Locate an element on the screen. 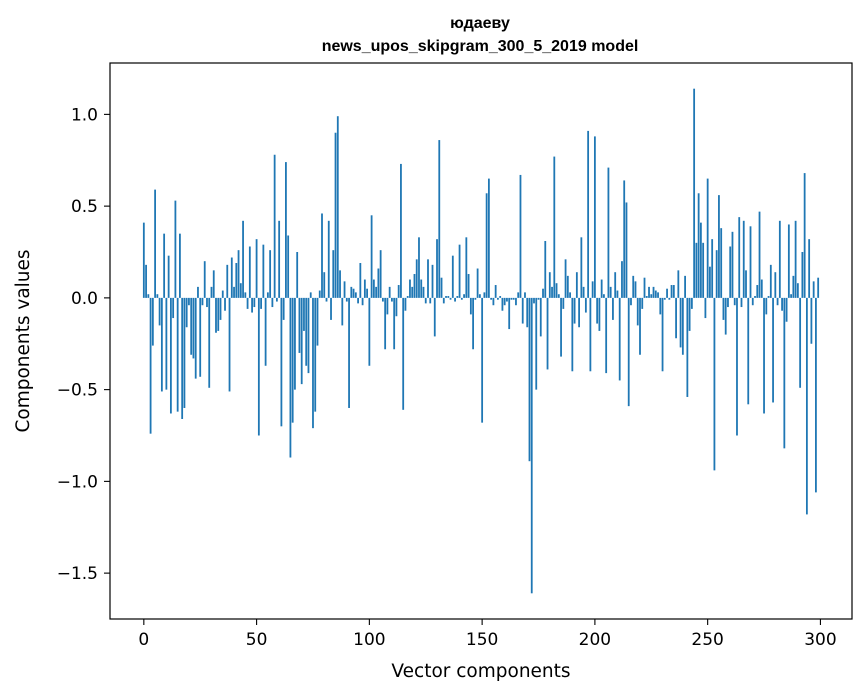 This screenshot has width=867, height=696. x-tick-label: 50 is located at coordinates (257, 640).